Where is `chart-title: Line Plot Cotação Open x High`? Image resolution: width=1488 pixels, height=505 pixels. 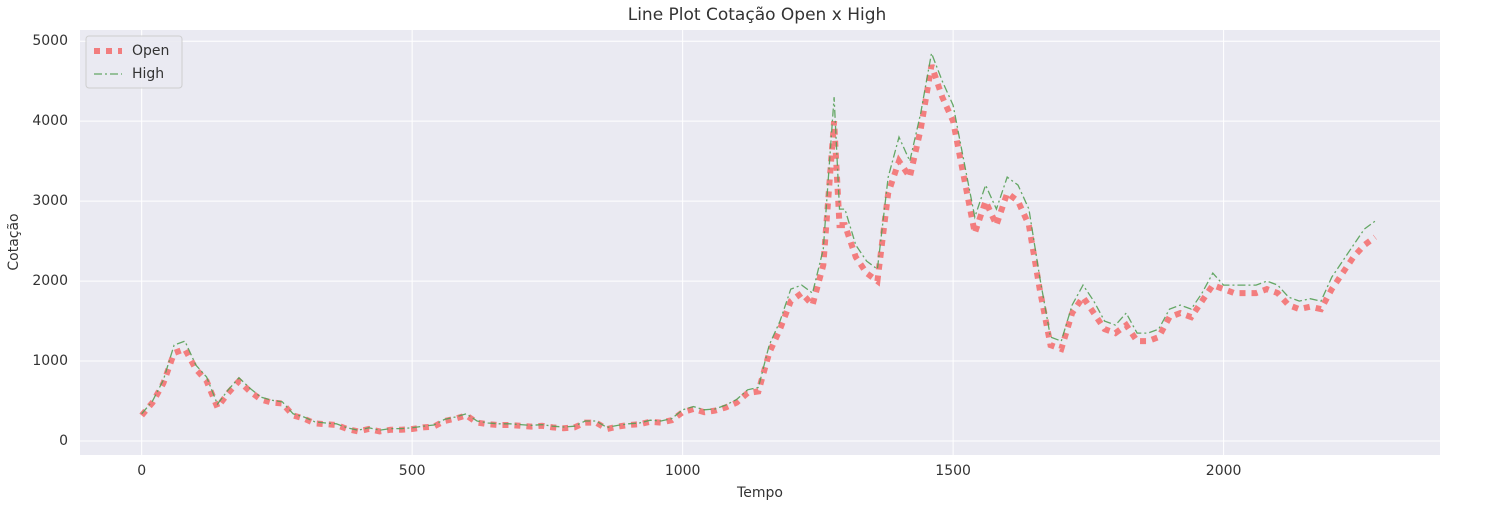
chart-title: Line Plot Cotação Open x High is located at coordinates (757, 15).